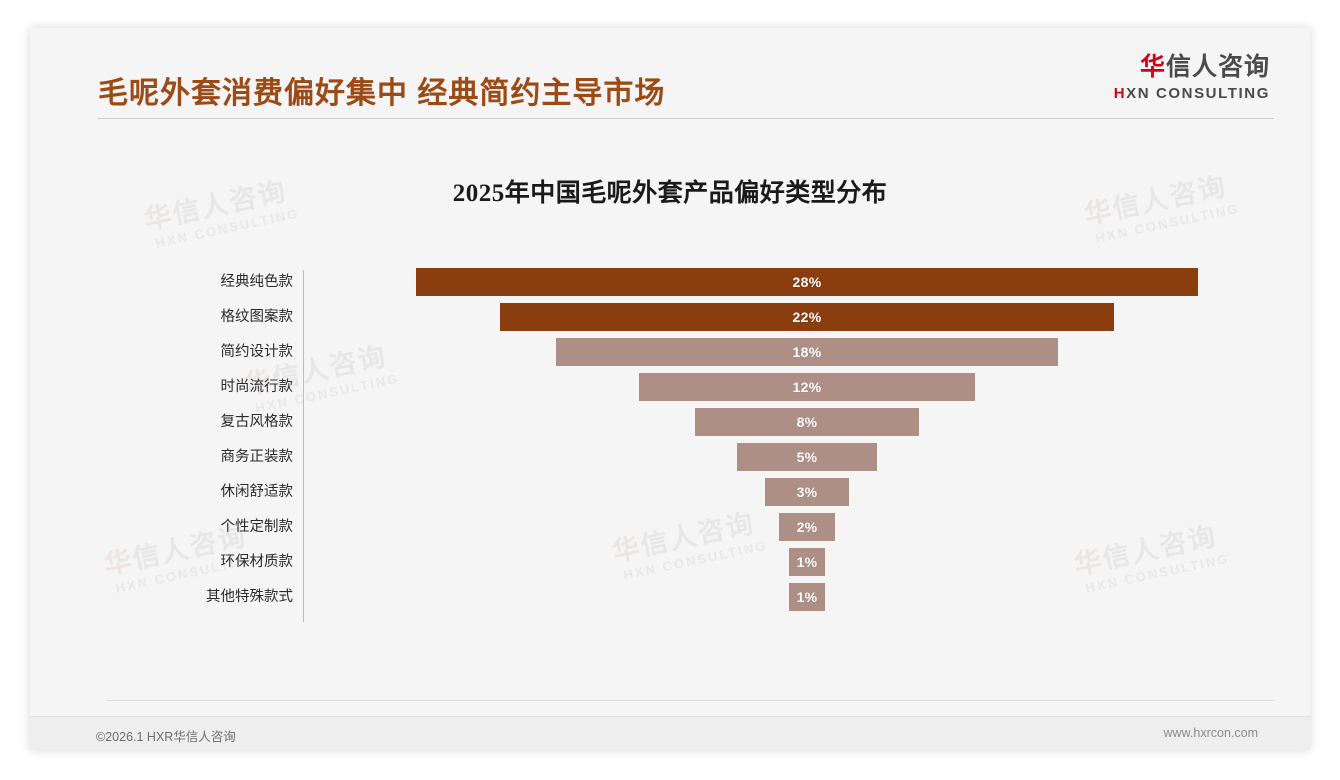 This screenshot has height=780, width=1340. I want to click on bar-category-label: 个性定制款, so click(257, 527).